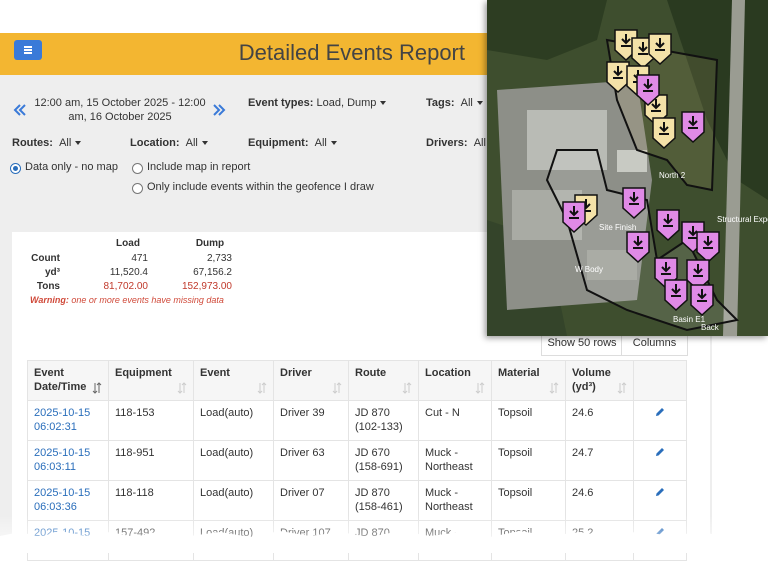 Image resolution: width=768 pixels, height=561 pixels. I want to click on map-label: Back, so click(710, 327).